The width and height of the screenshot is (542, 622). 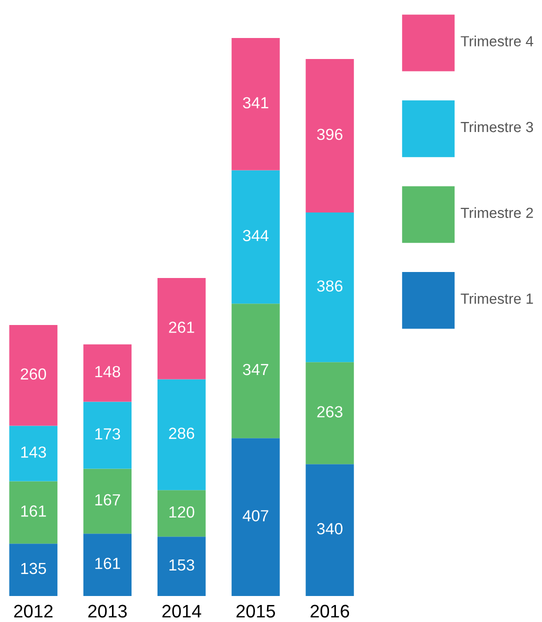 What do you see at coordinates (182, 611) in the screenshot?
I see `x-tick-label: 2014` at bounding box center [182, 611].